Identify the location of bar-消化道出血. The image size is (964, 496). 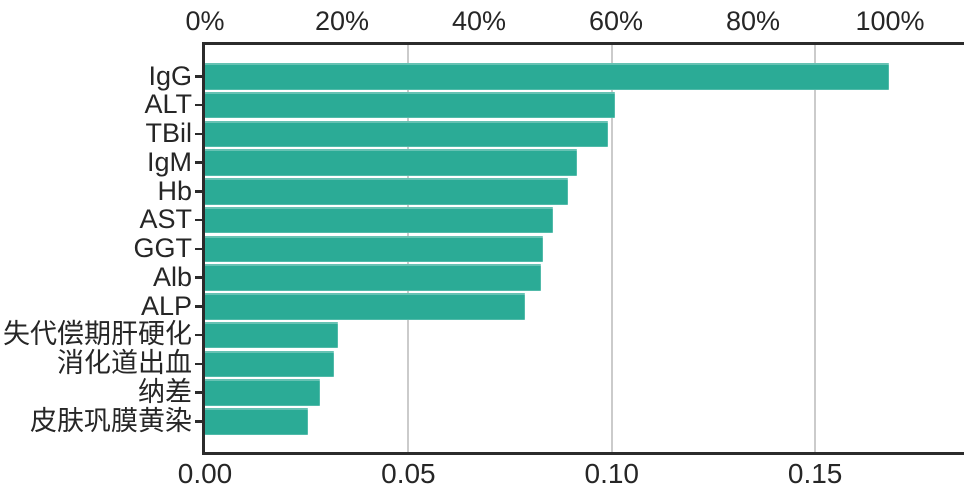
(270, 364).